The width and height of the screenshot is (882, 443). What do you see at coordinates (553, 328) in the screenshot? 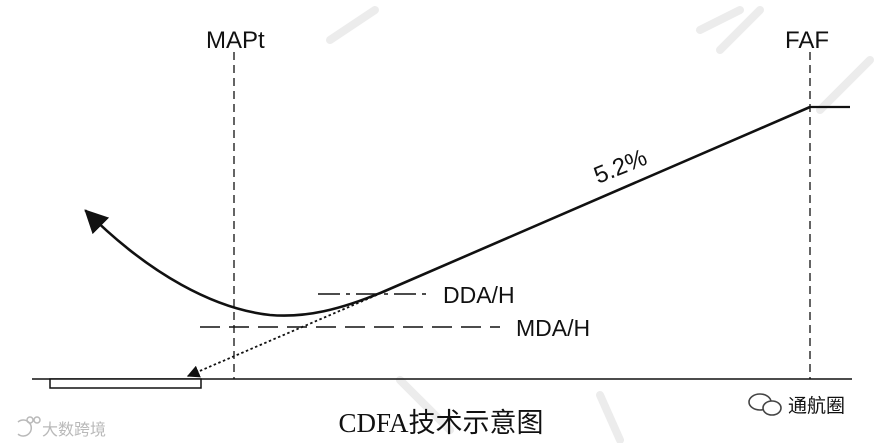
I see `mda-label: MDA/H` at bounding box center [553, 328].